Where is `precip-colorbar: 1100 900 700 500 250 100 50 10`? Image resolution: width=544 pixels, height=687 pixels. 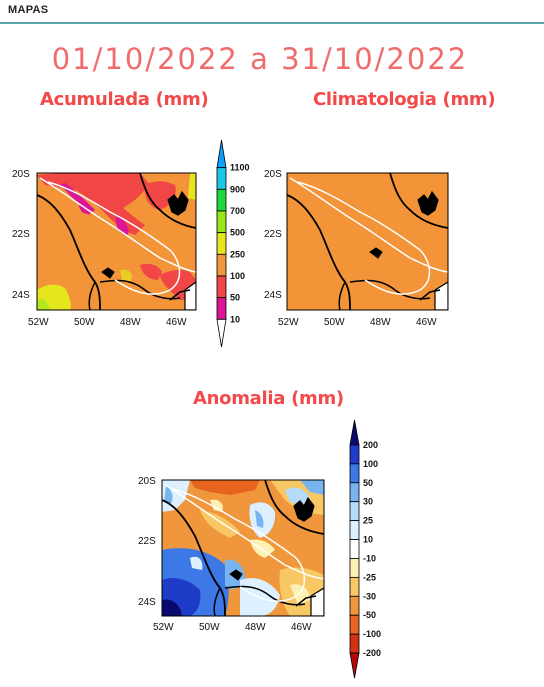 precip-colorbar: 1100 900 700 500 250 100 50 10 is located at coordinates (233, 243).